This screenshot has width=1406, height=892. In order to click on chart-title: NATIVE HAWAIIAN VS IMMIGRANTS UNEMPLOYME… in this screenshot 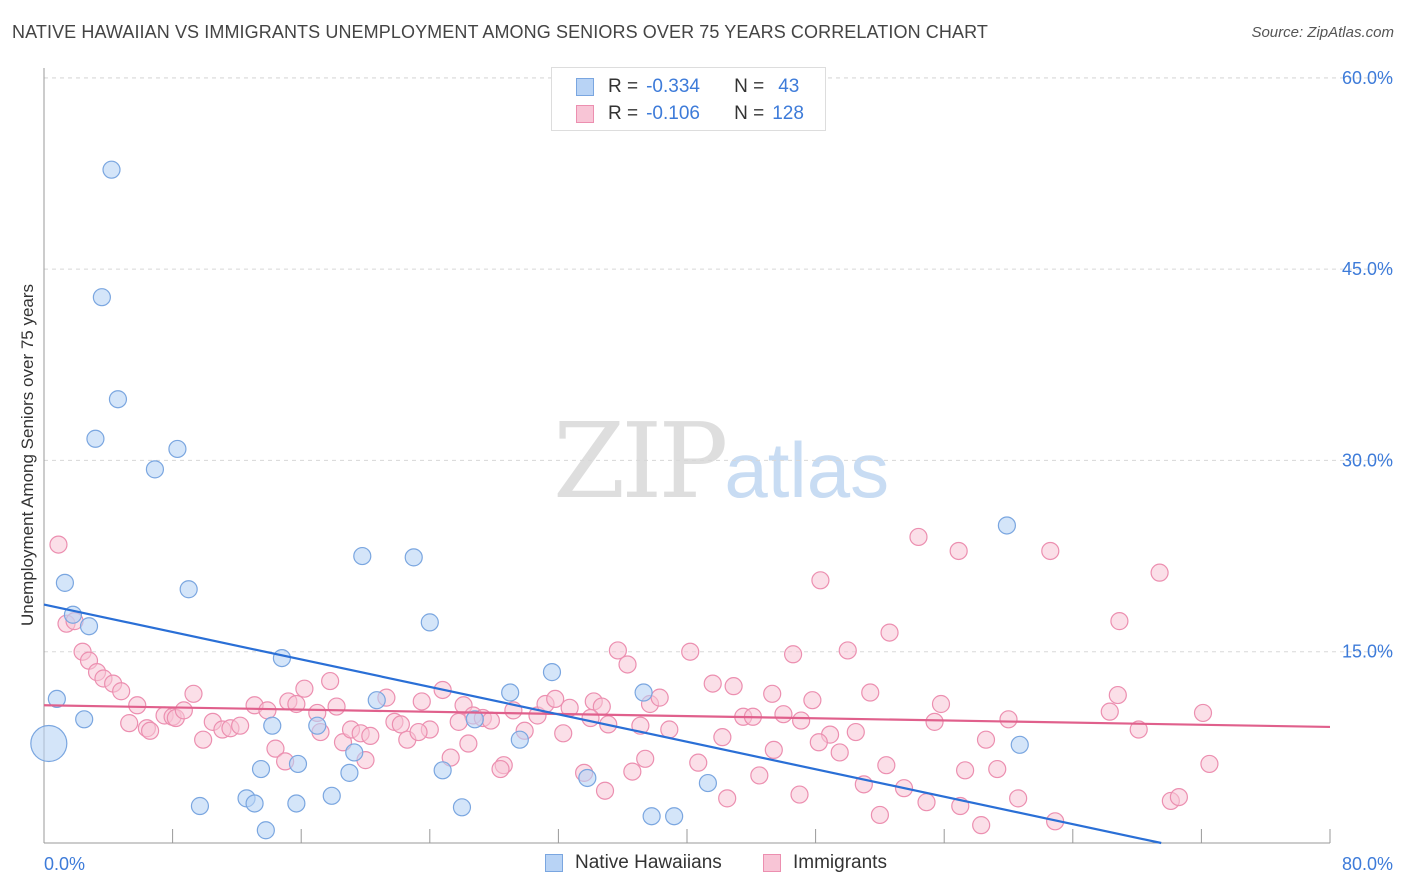, I will do `click(500, 32)`.